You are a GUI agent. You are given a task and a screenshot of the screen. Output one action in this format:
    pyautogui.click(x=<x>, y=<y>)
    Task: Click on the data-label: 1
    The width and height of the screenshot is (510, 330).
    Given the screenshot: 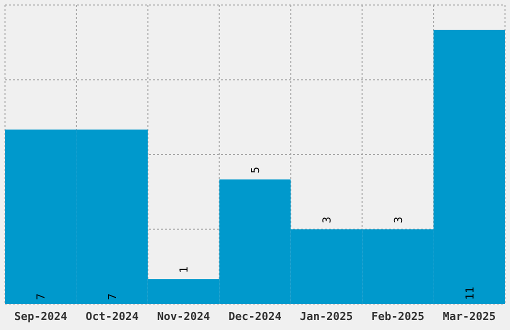 What is the action you would take?
    pyautogui.click(x=184, y=270)
    